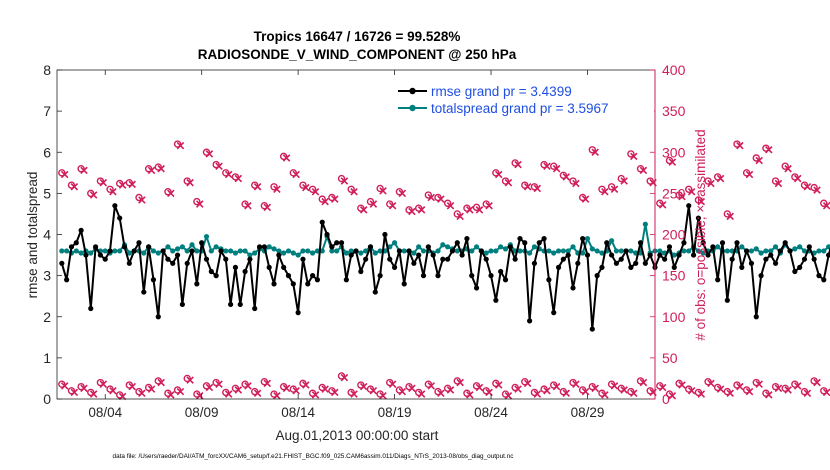  Describe the element at coordinates (47, 358) in the screenshot. I see `y-left-tick-label: 1` at that location.